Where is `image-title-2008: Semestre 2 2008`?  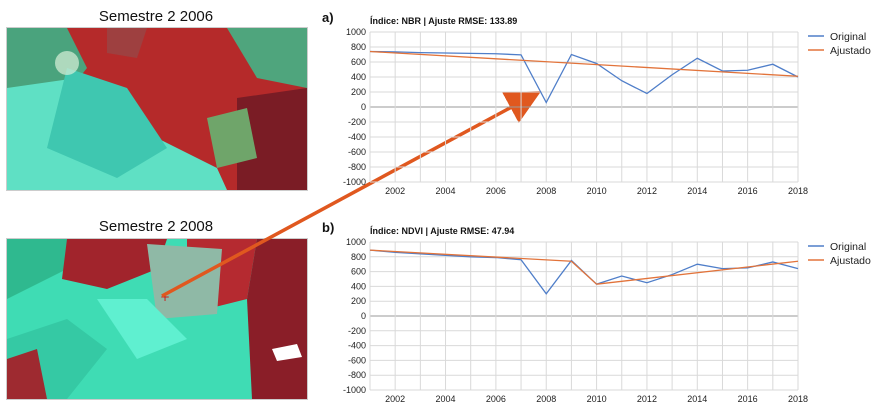
image-title-2008: Semestre 2 2008 is located at coordinates (156, 226).